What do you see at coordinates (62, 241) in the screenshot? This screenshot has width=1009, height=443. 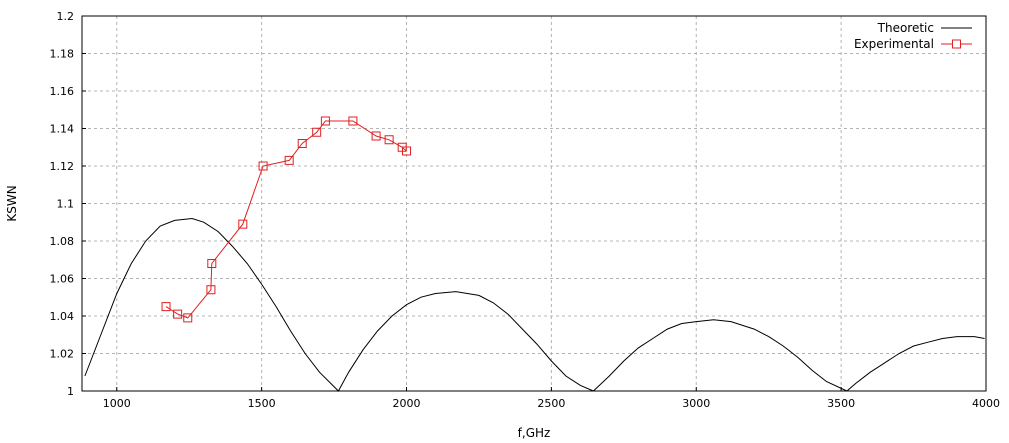 I see `y-tick-label: 1.08` at bounding box center [62, 241].